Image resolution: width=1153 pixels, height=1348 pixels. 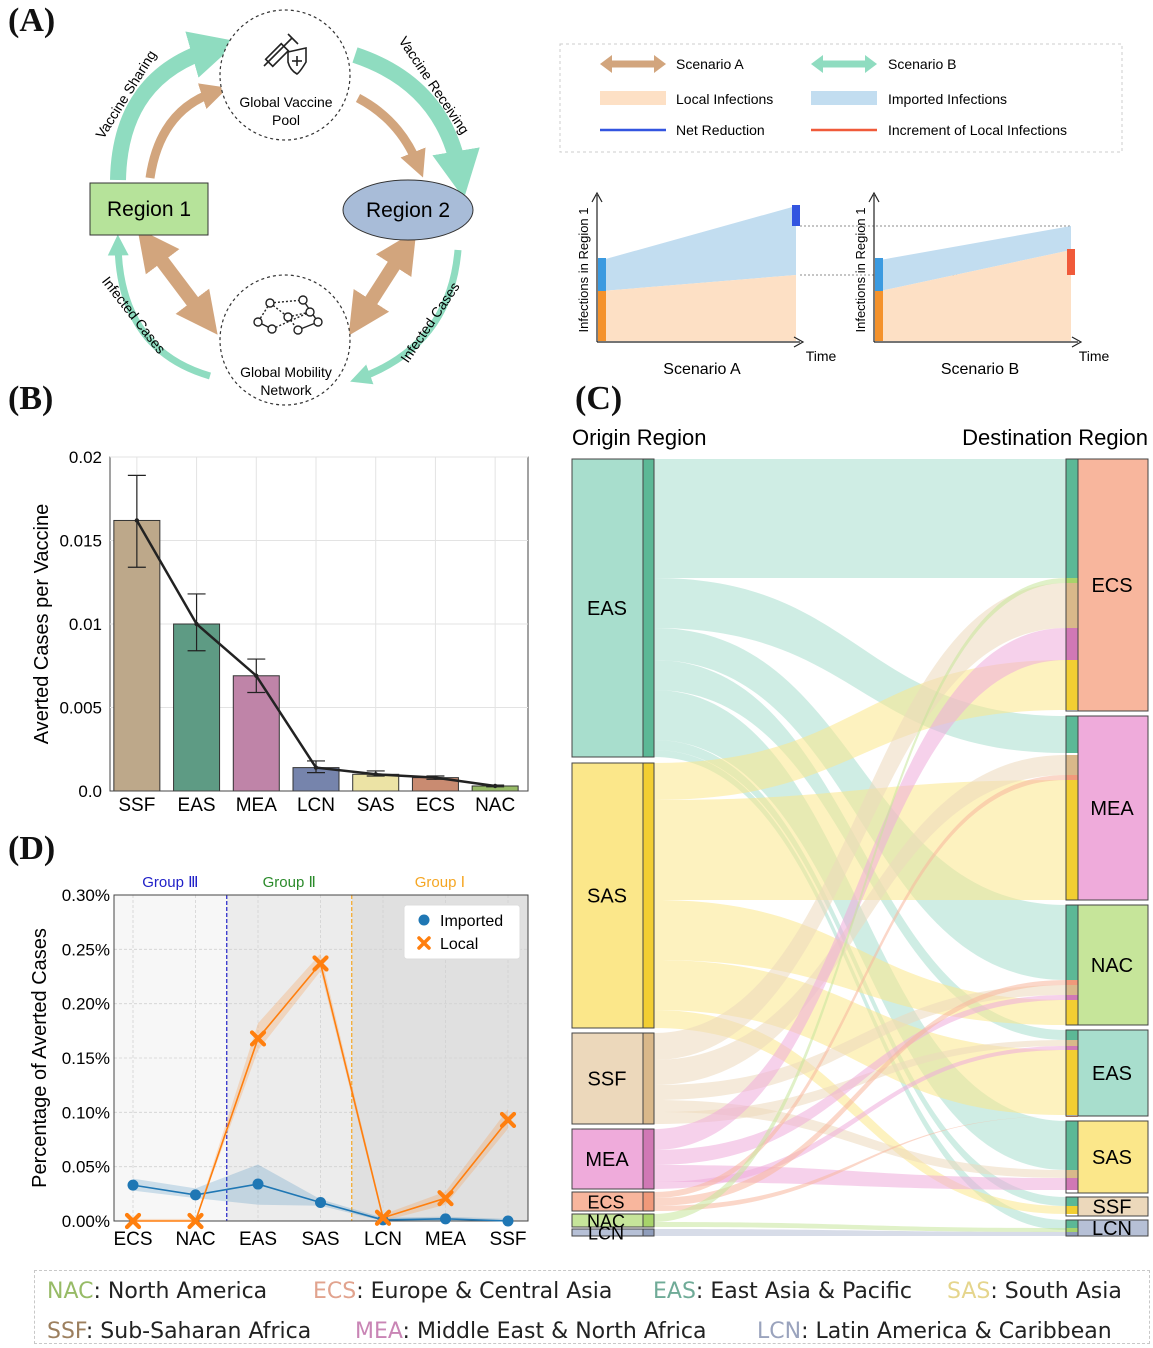 What do you see at coordinates (1112, 1158) in the screenshot?
I see `dest-label-sas: SAS` at bounding box center [1112, 1158].